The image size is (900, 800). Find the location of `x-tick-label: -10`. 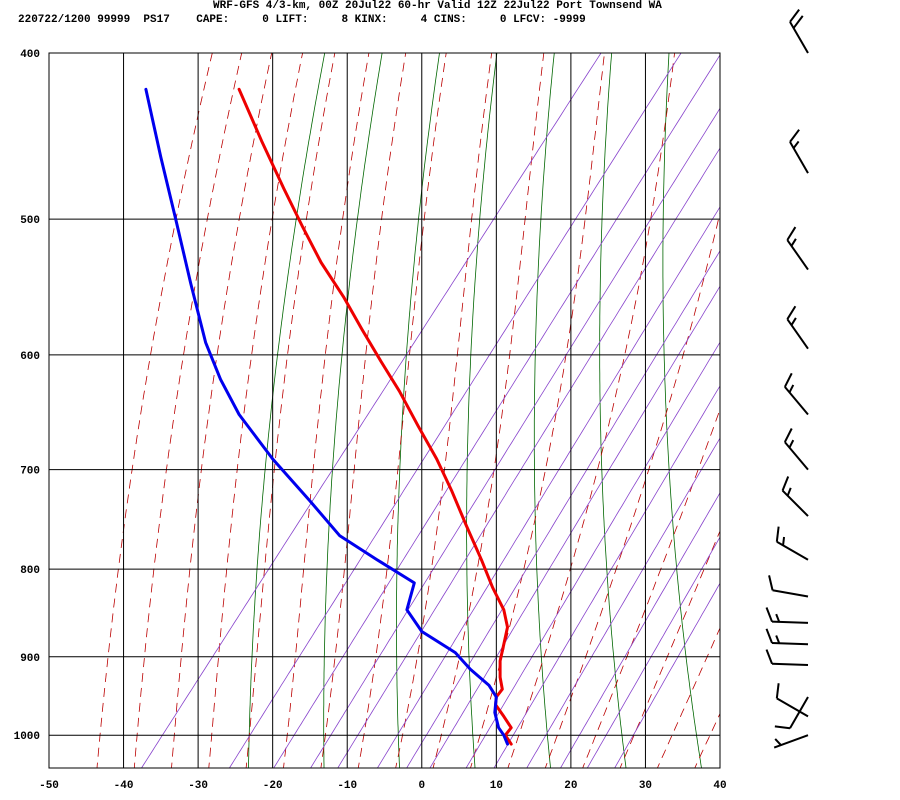

x-tick-label: -10 is located at coordinates (347, 786).